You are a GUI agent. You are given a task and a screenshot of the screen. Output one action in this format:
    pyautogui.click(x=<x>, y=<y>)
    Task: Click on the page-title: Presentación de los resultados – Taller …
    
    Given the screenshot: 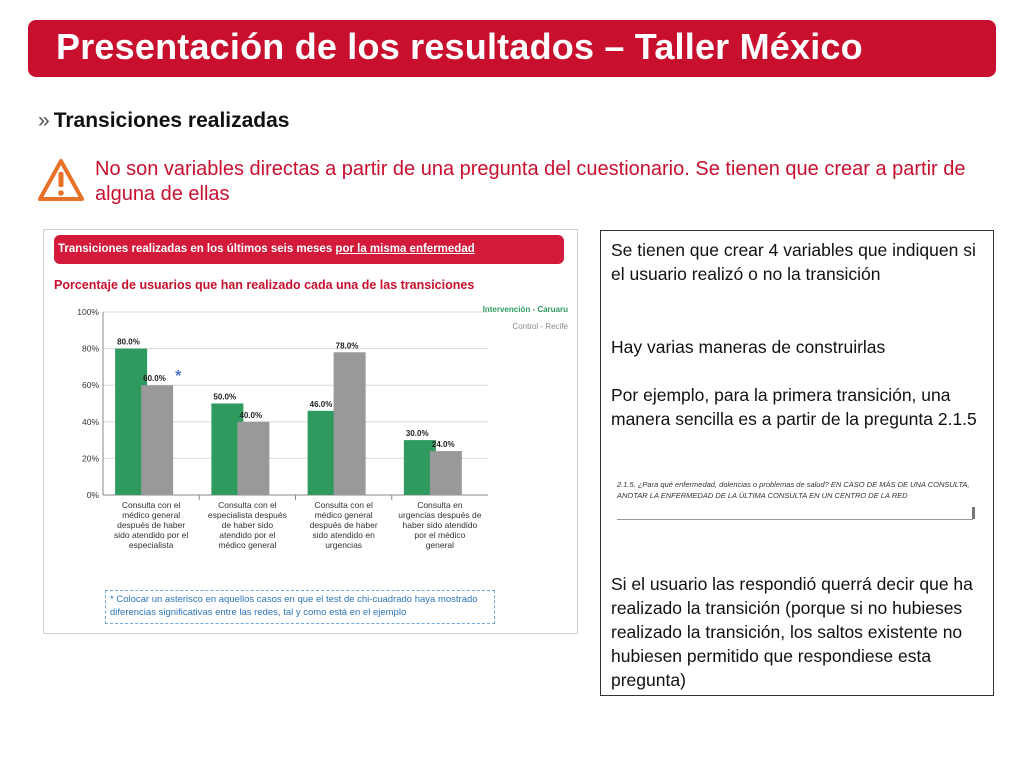 What is the action you would take?
    pyautogui.click(x=459, y=46)
    